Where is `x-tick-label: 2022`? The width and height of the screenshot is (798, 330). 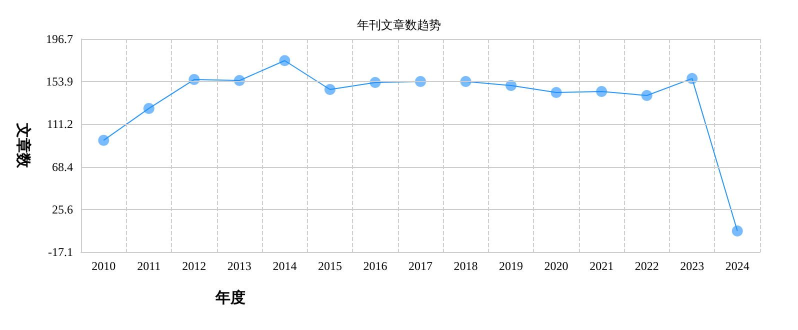
x-tick-label: 2022 is located at coordinates (646, 266).